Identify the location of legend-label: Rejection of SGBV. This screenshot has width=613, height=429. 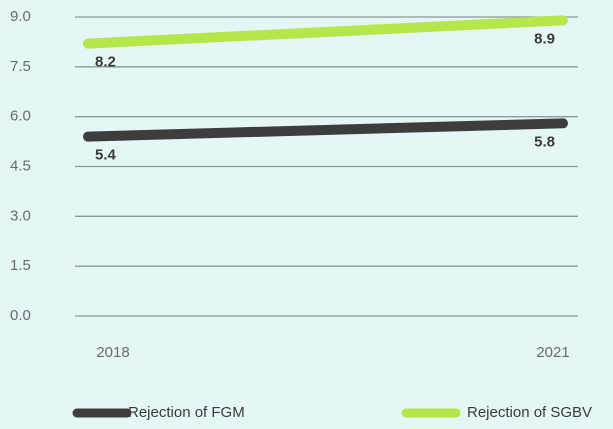
(529, 412).